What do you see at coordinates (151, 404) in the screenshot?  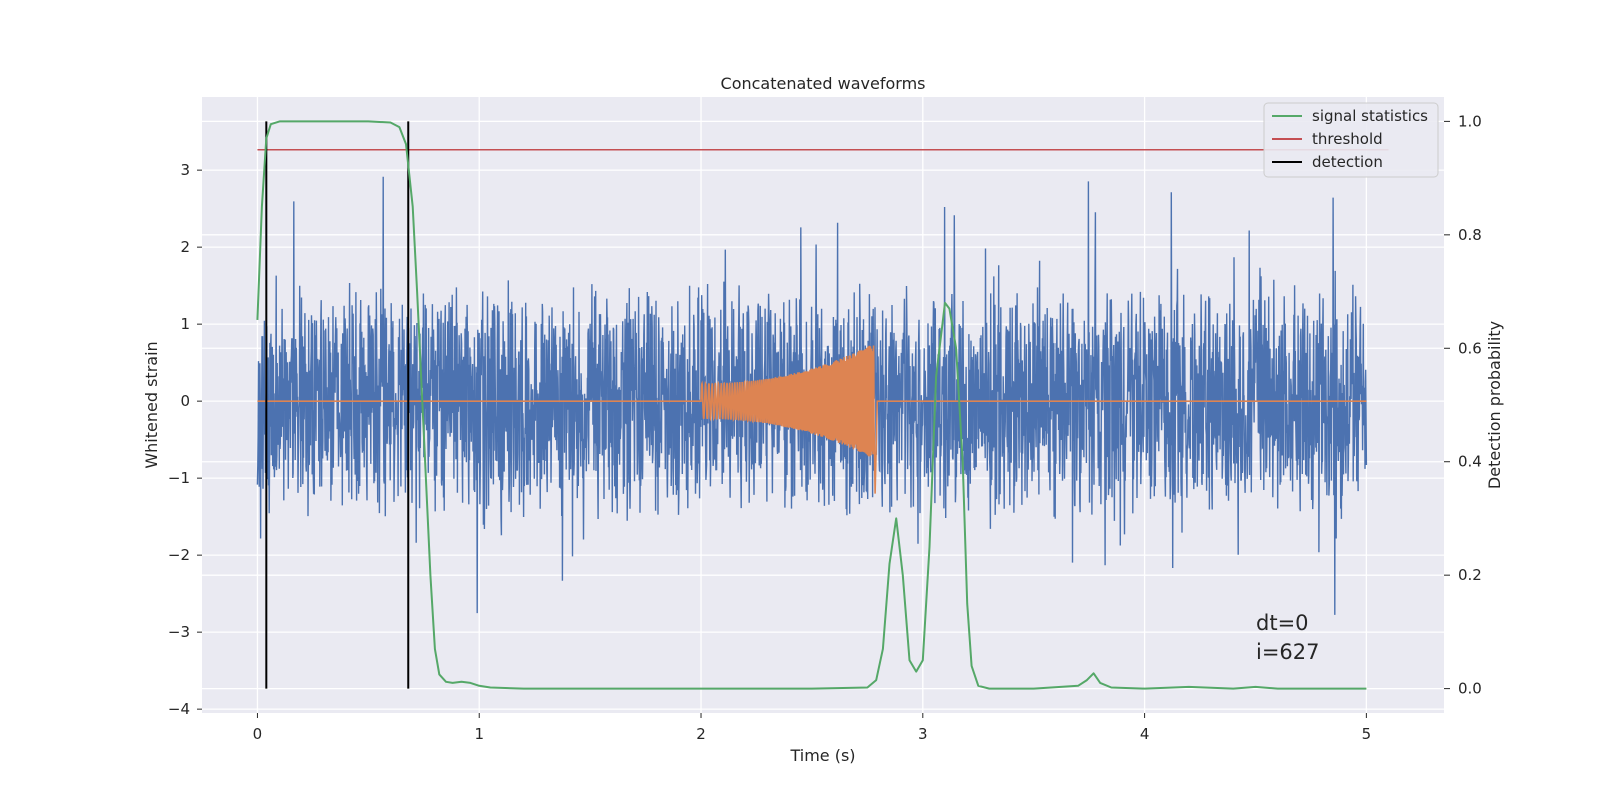 I see `y-axis-label: Whitened strain` at bounding box center [151, 404].